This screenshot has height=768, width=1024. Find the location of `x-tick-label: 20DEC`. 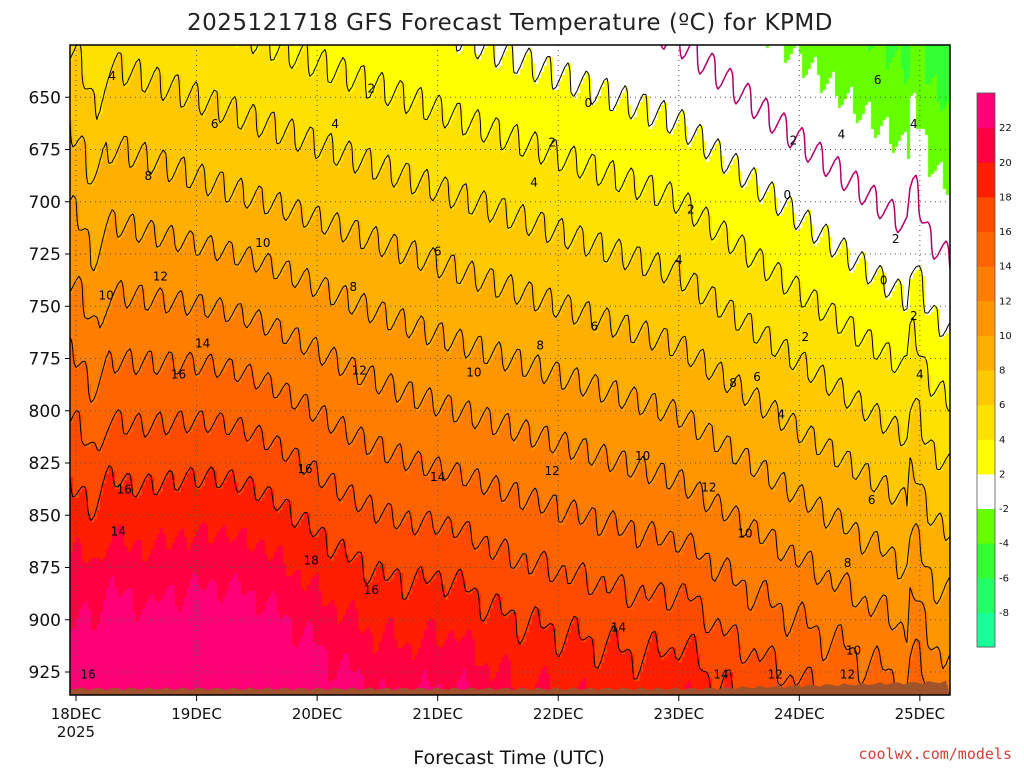

x-tick-label: 20DEC is located at coordinates (317, 714).